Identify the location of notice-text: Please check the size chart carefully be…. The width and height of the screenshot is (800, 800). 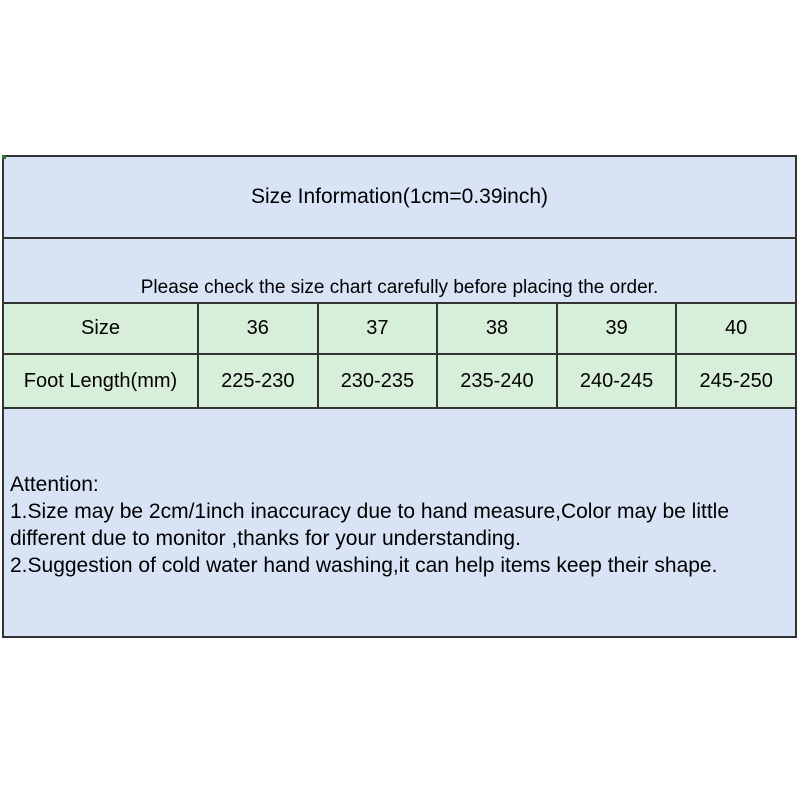
(399, 287).